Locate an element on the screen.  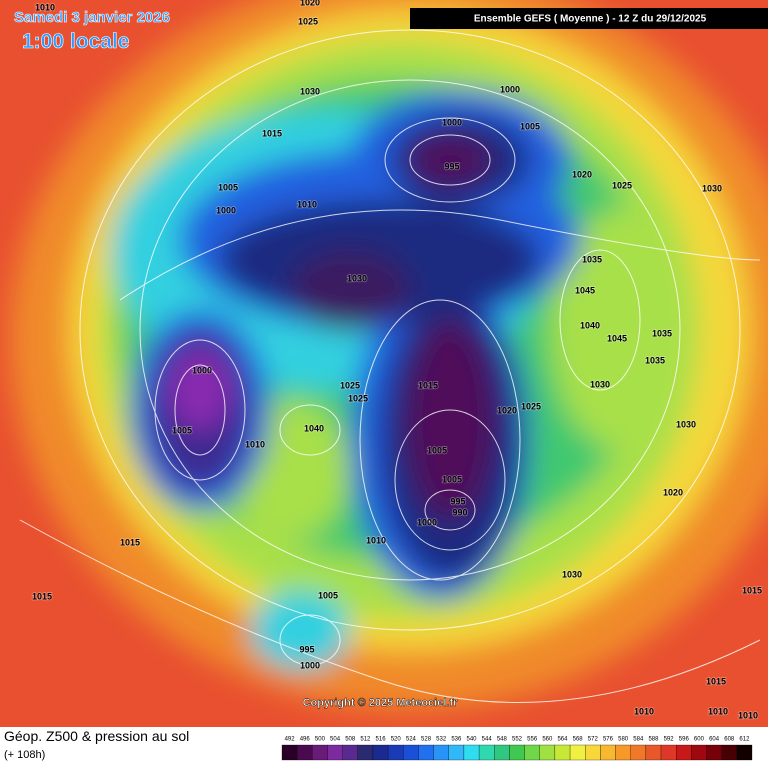
colorbar-label: 500 is located at coordinates (320, 740).